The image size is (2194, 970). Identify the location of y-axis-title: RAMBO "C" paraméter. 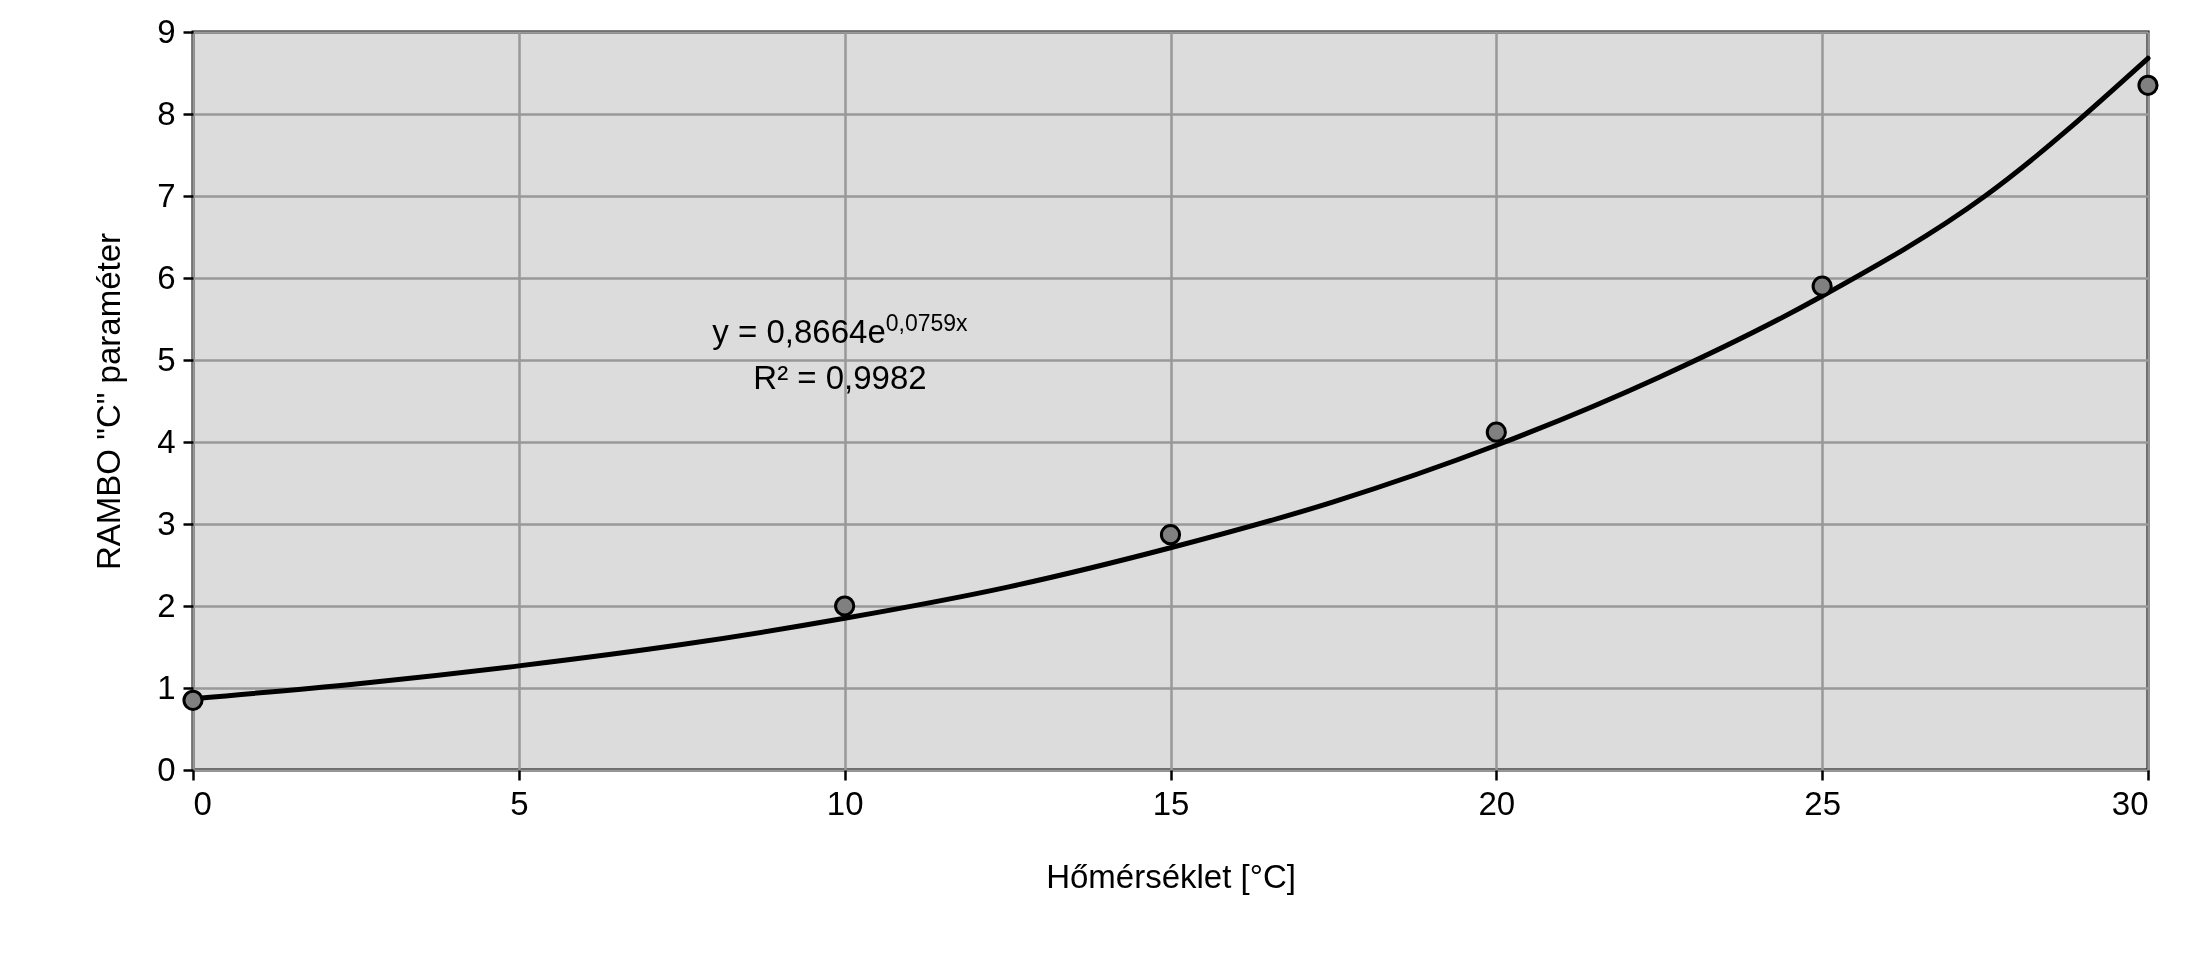
(109, 401).